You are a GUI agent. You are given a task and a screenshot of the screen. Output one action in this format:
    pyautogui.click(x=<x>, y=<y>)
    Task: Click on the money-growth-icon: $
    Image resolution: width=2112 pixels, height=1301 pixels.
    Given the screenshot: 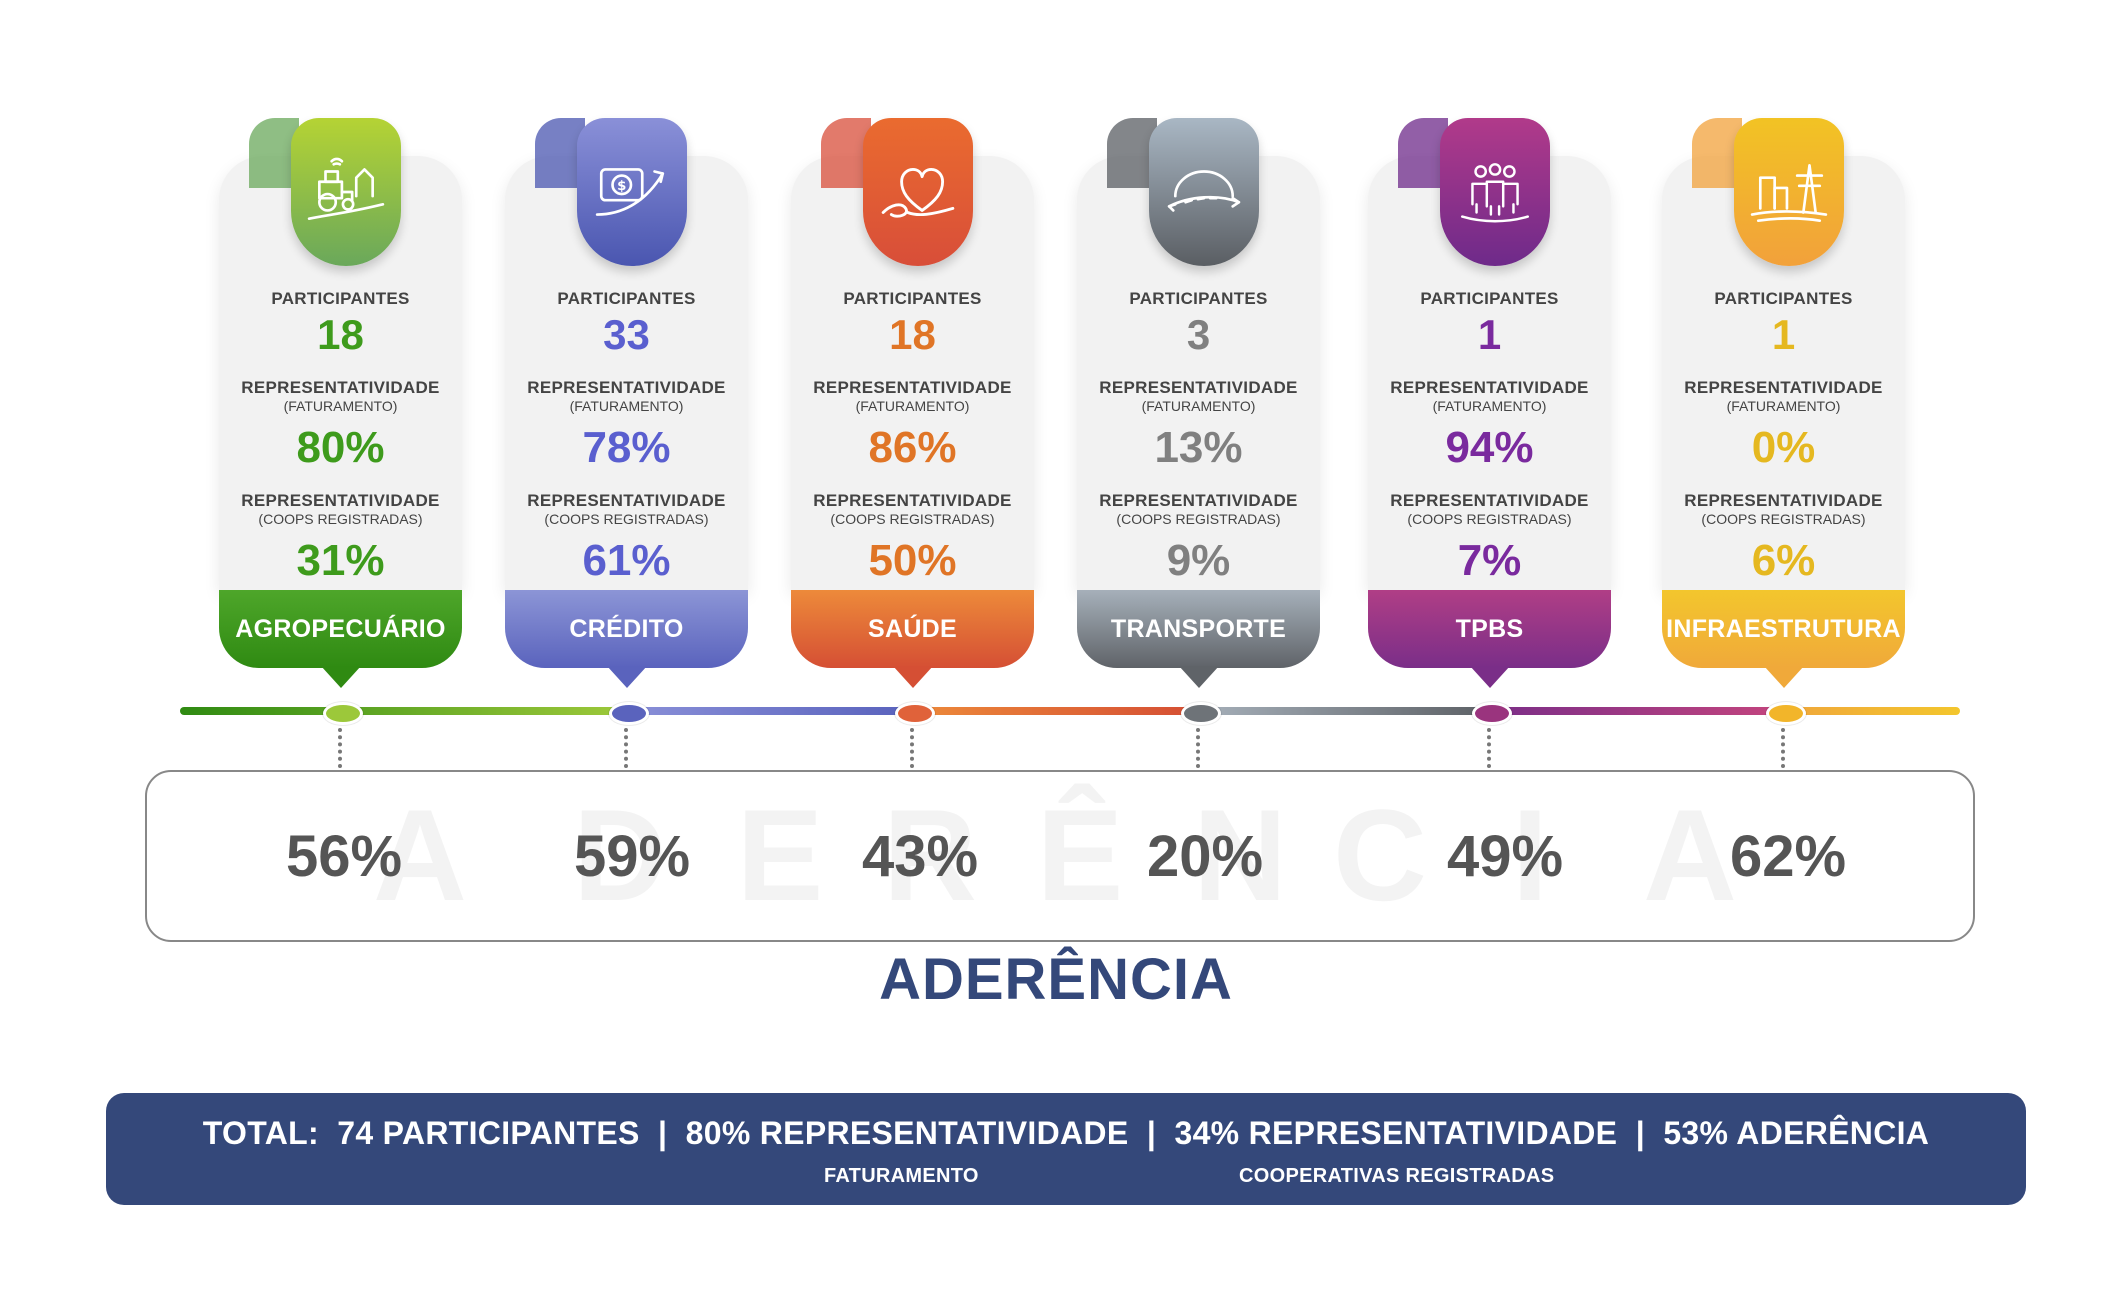 What is the action you would take?
    pyautogui.click(x=632, y=192)
    